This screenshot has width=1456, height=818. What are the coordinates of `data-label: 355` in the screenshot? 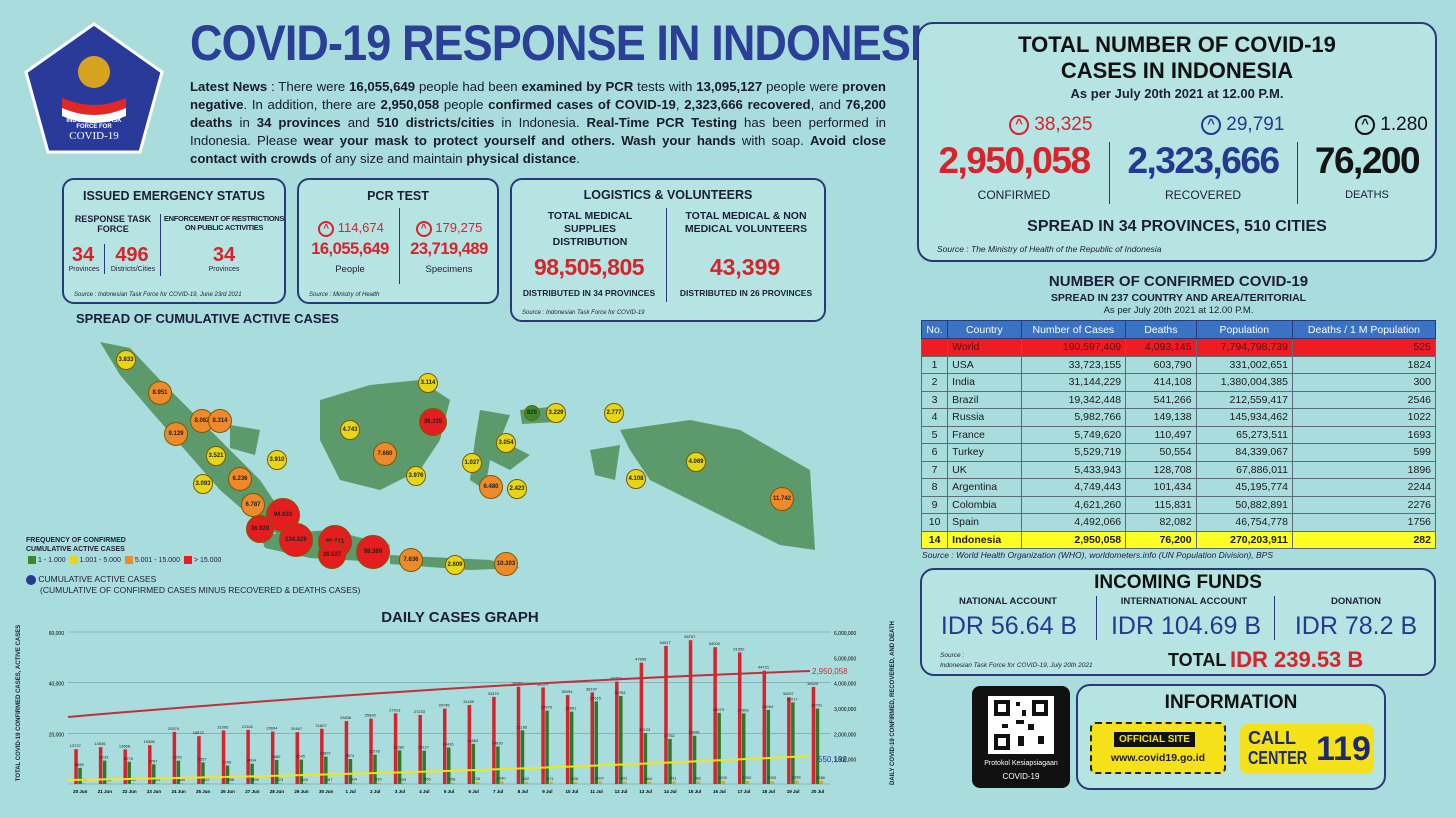 It's located at (181, 779).